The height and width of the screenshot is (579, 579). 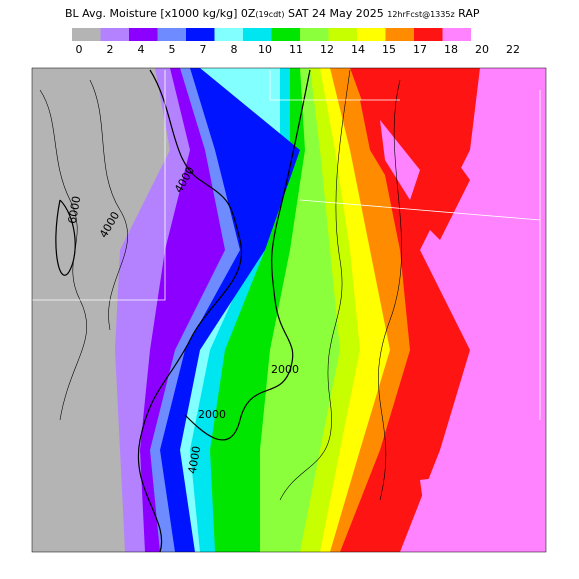 I want to click on colorbar-label: 11, so click(x=296, y=49).